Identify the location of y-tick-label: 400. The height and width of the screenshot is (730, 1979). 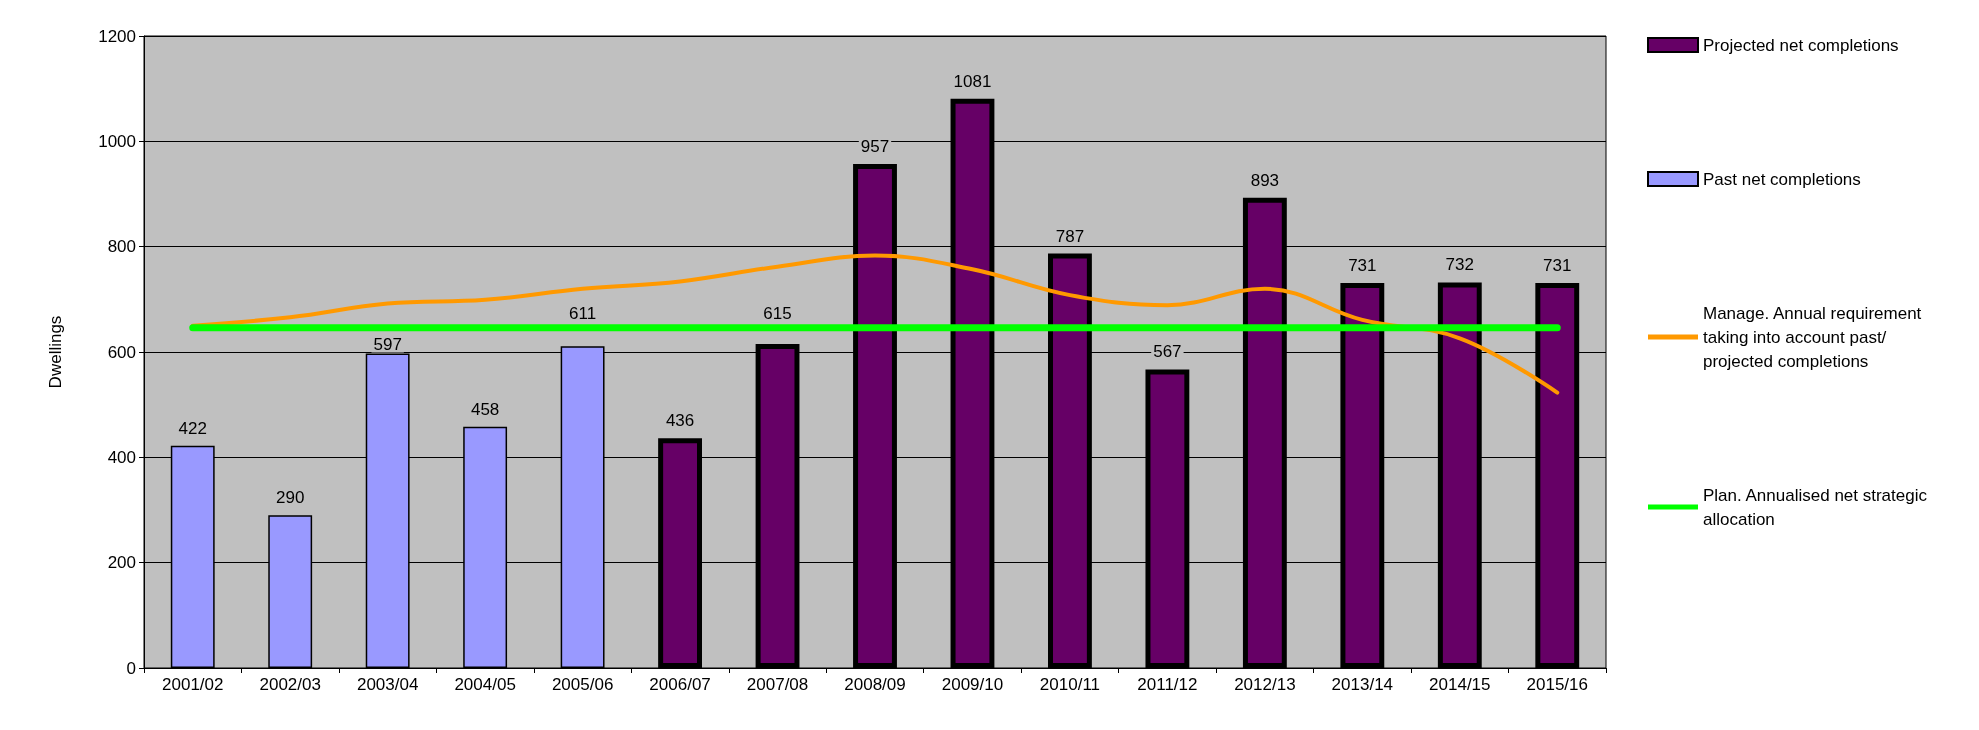
(121, 457).